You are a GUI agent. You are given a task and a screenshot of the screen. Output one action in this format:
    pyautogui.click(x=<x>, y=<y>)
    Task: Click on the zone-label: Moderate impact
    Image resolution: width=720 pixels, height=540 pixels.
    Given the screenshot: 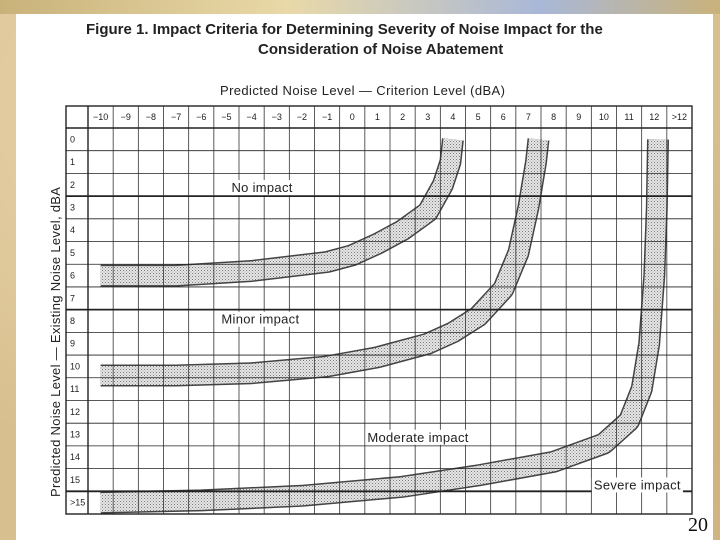 What is the action you would take?
    pyautogui.click(x=417, y=437)
    